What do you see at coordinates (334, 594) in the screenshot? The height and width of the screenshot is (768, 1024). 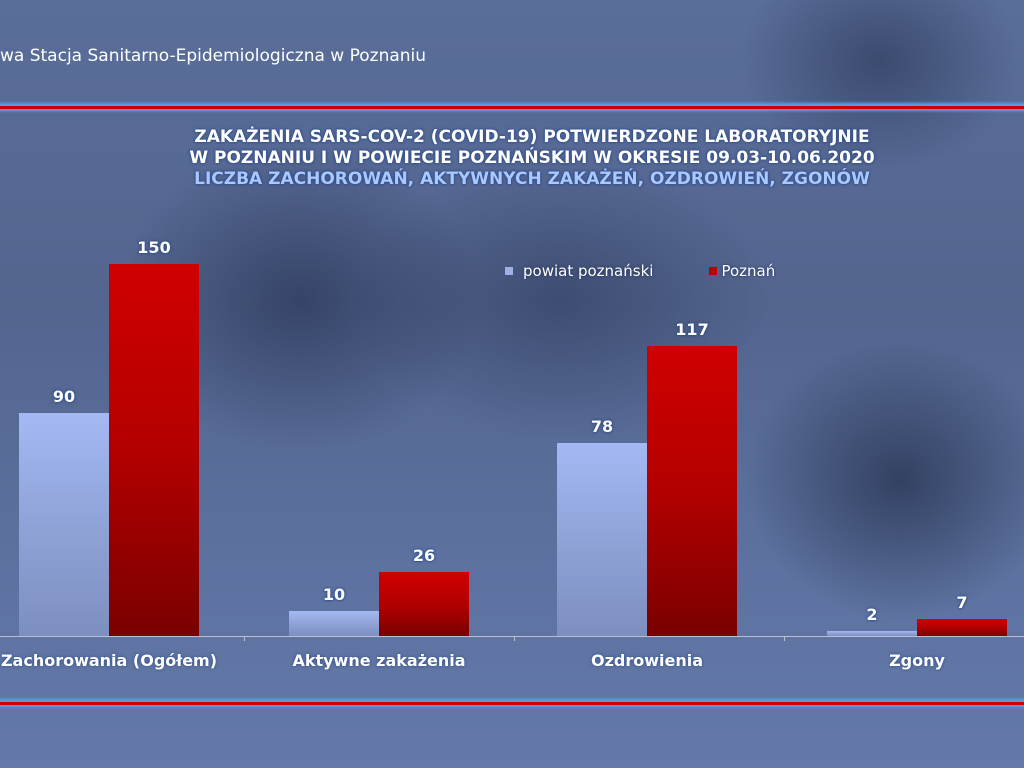 I see `data-label: 10` at bounding box center [334, 594].